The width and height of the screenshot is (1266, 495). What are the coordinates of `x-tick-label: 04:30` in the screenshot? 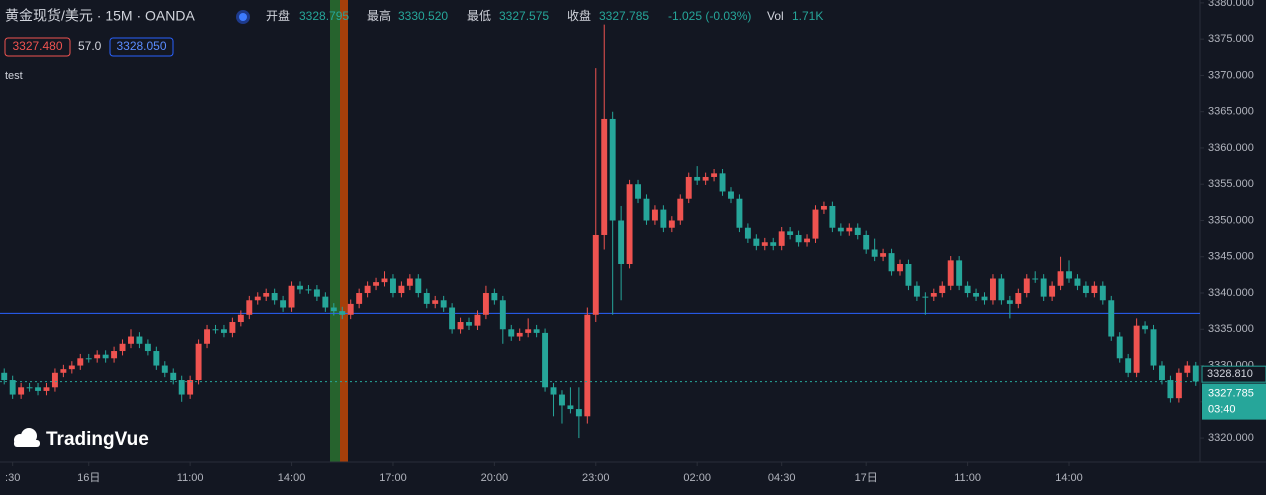 It's located at (782, 478).